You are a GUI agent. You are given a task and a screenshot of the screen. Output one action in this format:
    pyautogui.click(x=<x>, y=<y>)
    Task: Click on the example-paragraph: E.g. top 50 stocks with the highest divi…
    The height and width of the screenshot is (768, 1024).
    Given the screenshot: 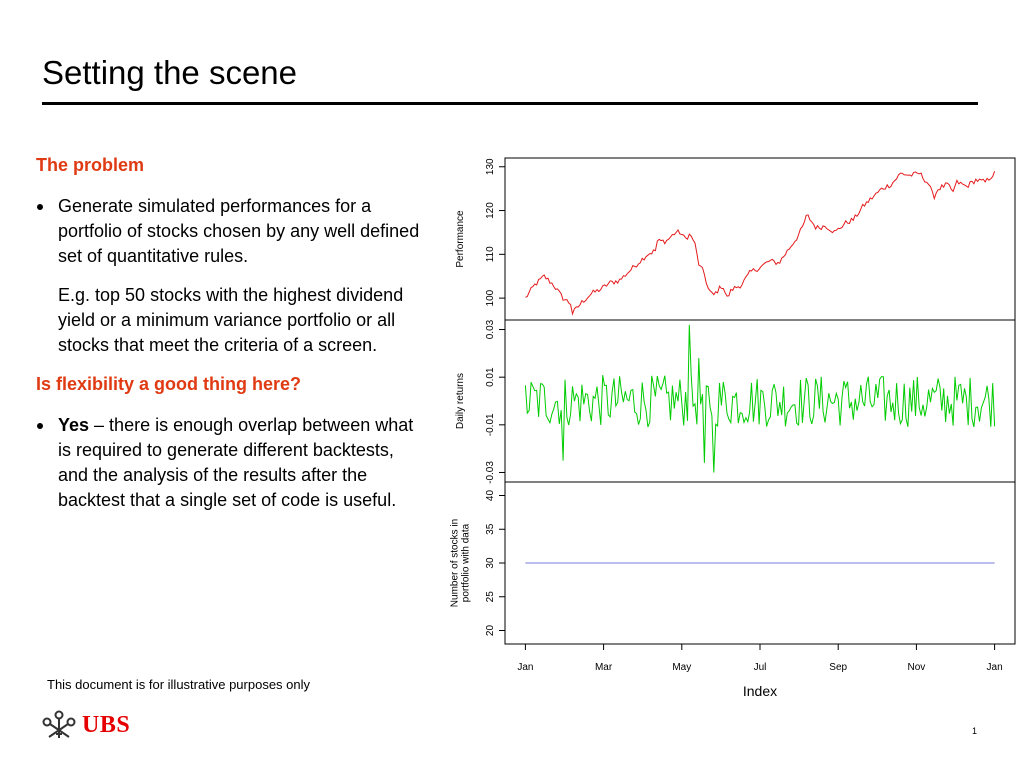 What is the action you would take?
    pyautogui.click(x=231, y=320)
    